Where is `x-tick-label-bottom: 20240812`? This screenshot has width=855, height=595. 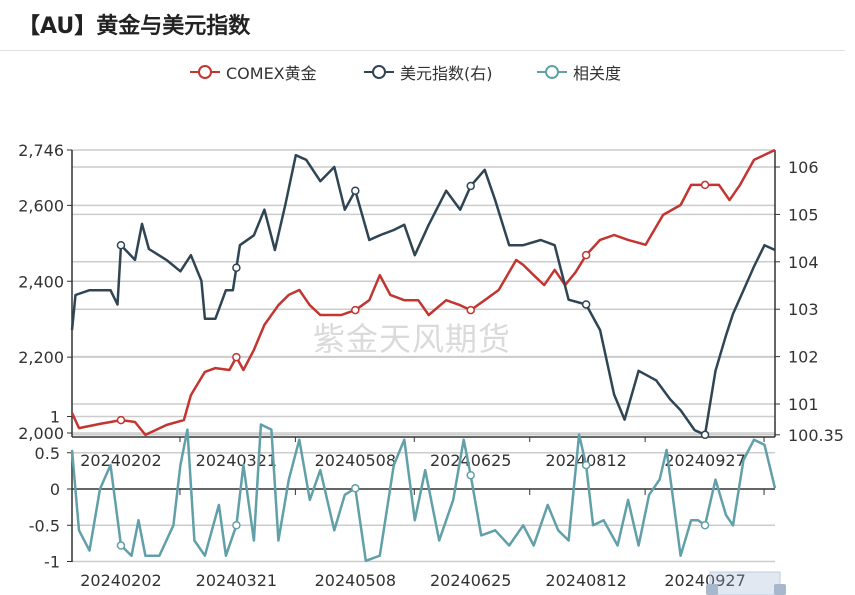
x-tick-label-bottom: 20240812 is located at coordinates (585, 580).